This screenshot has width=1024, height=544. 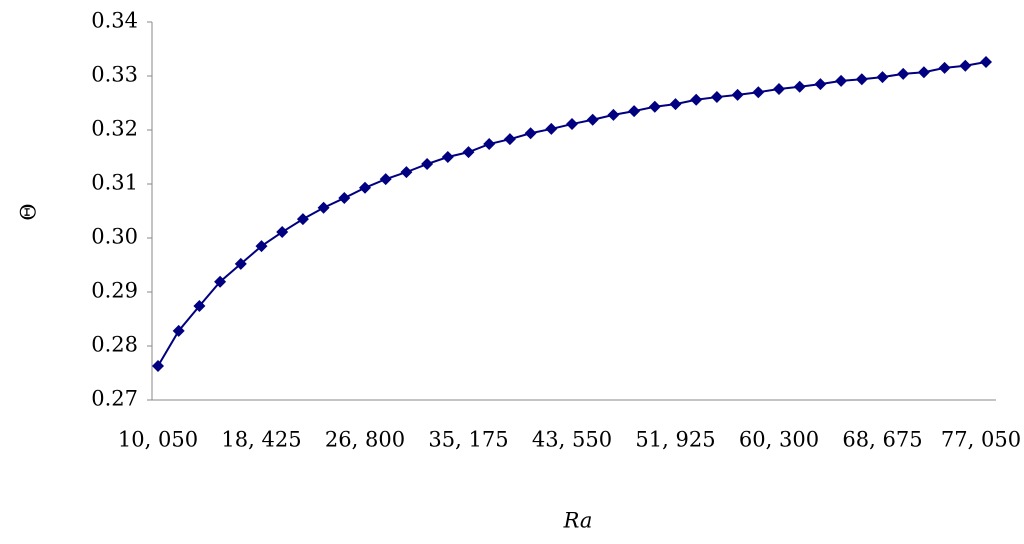 I want to click on y-tick-label: 0.28, so click(x=114, y=345).